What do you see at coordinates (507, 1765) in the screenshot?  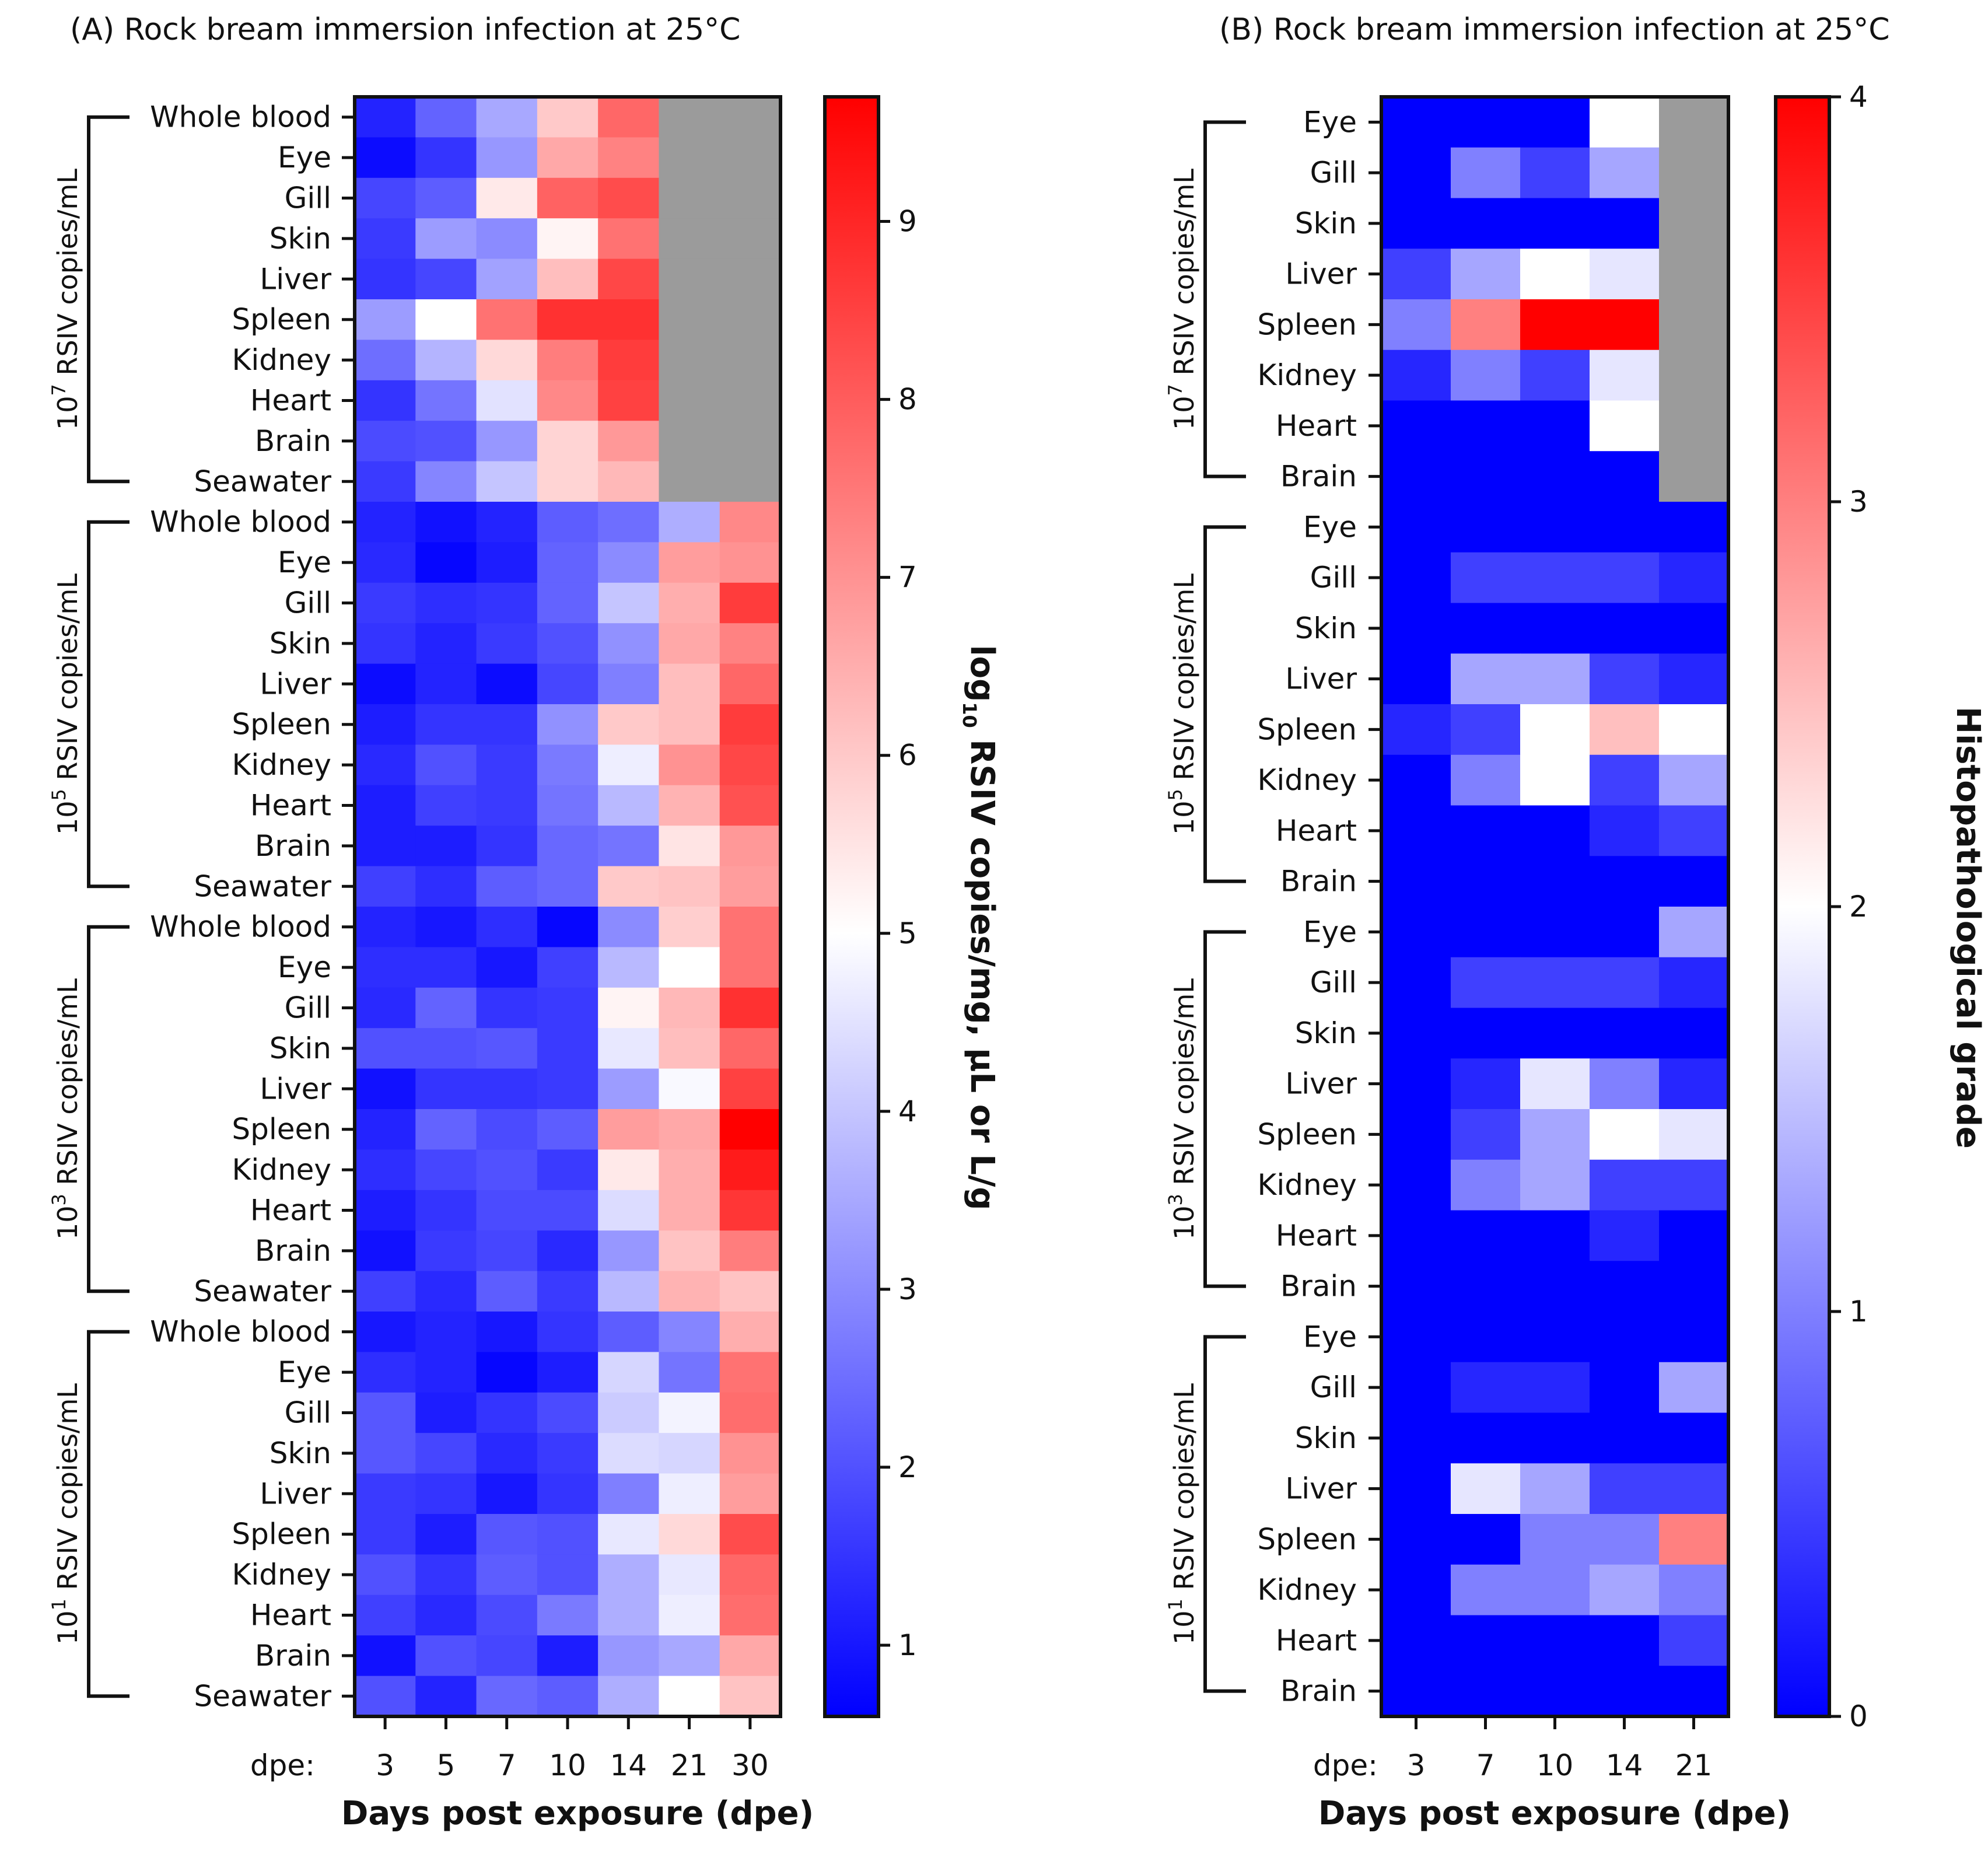 I see `panel-a-x-tick-label: 7` at bounding box center [507, 1765].